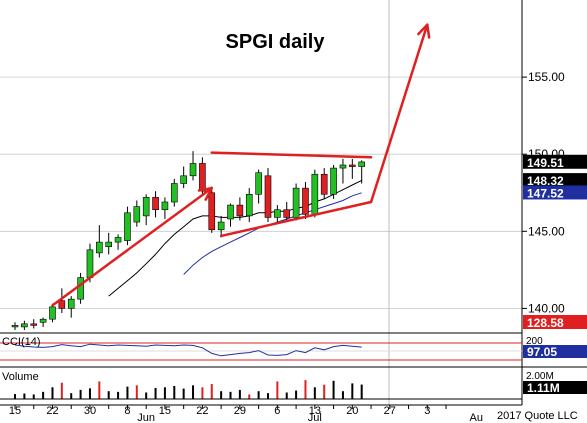  Describe the element at coordinates (545, 163) in the screenshot. I see `price-badge-label: 149.51` at that location.